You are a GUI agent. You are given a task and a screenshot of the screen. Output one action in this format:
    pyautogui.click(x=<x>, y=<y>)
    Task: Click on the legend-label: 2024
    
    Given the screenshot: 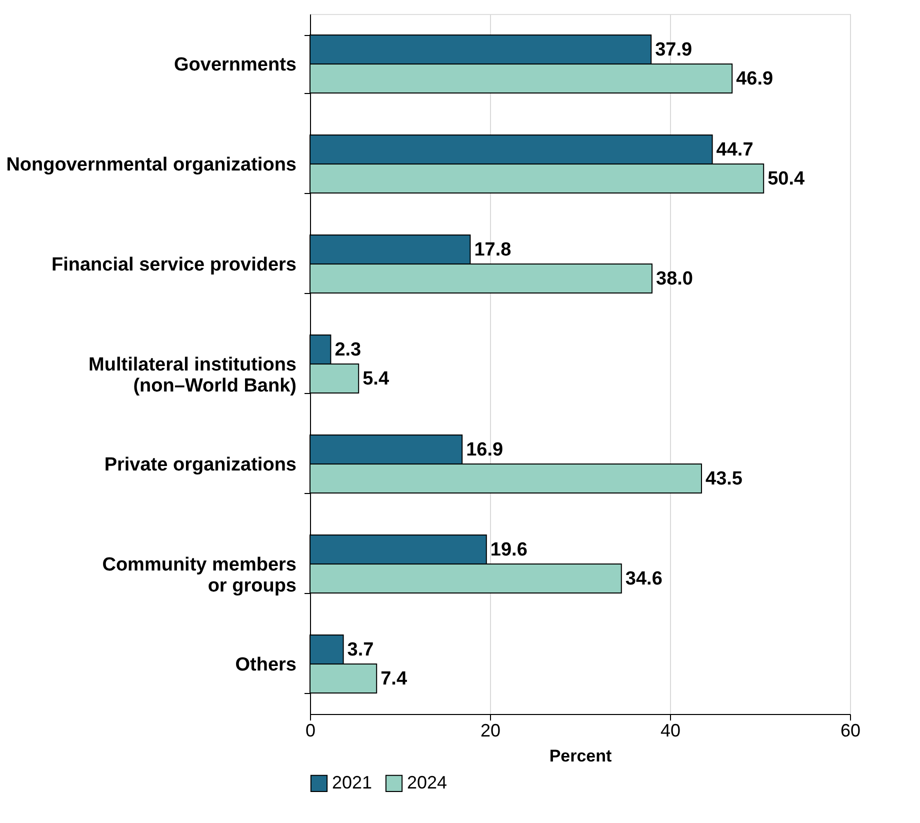 What is the action you would take?
    pyautogui.click(x=427, y=782)
    